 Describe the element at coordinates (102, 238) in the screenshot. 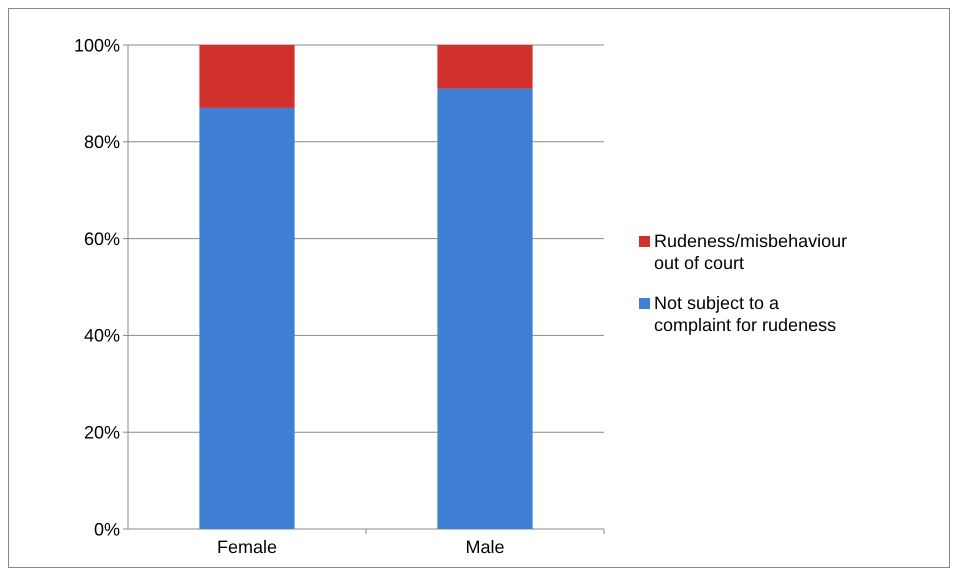

I see `y-tick-label: 60%` at that location.